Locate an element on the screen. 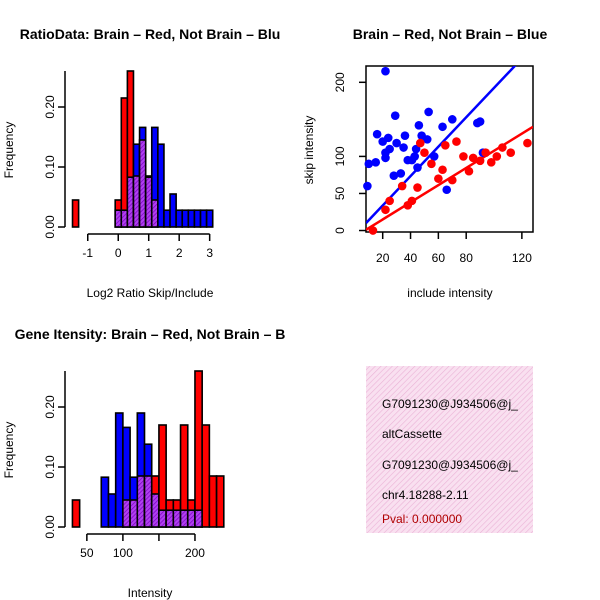 Image resolution: width=600 pixels, height=600 pixels. info-line-location: chr4.18288-2.11 is located at coordinates (425, 495).